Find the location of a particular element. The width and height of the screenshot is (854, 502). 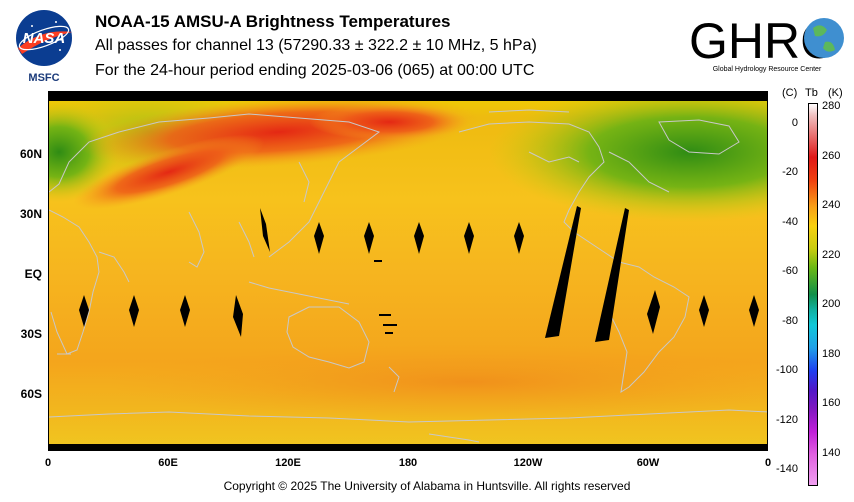

page-title: NOAA-15 AMSU-A Brightness Temperatures is located at coordinates (273, 21).